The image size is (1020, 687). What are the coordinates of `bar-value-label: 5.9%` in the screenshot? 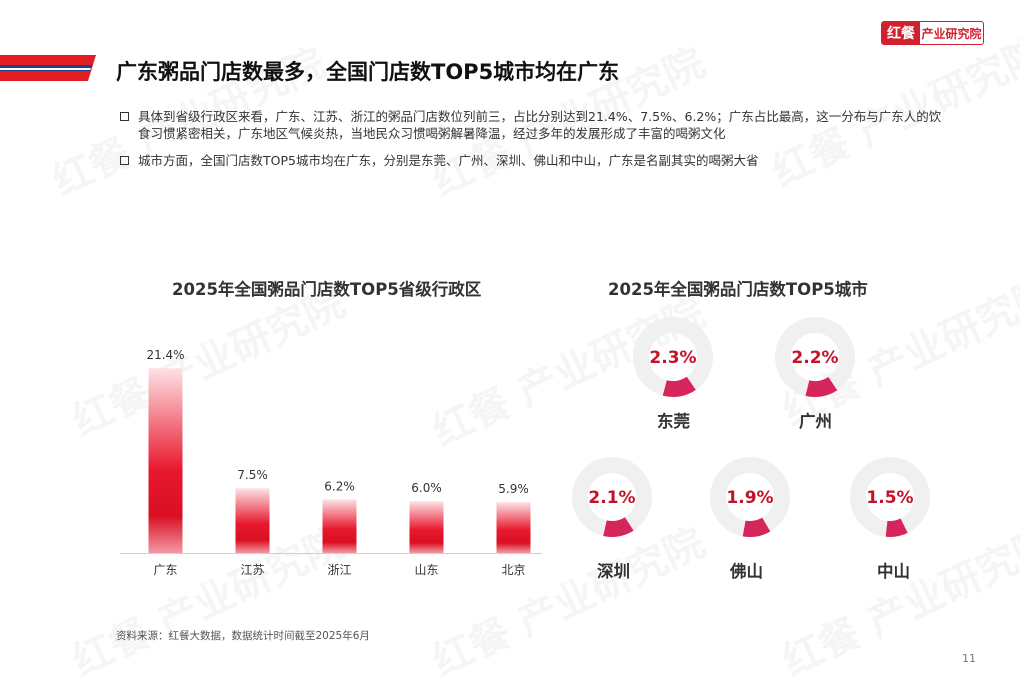 It's located at (513, 489).